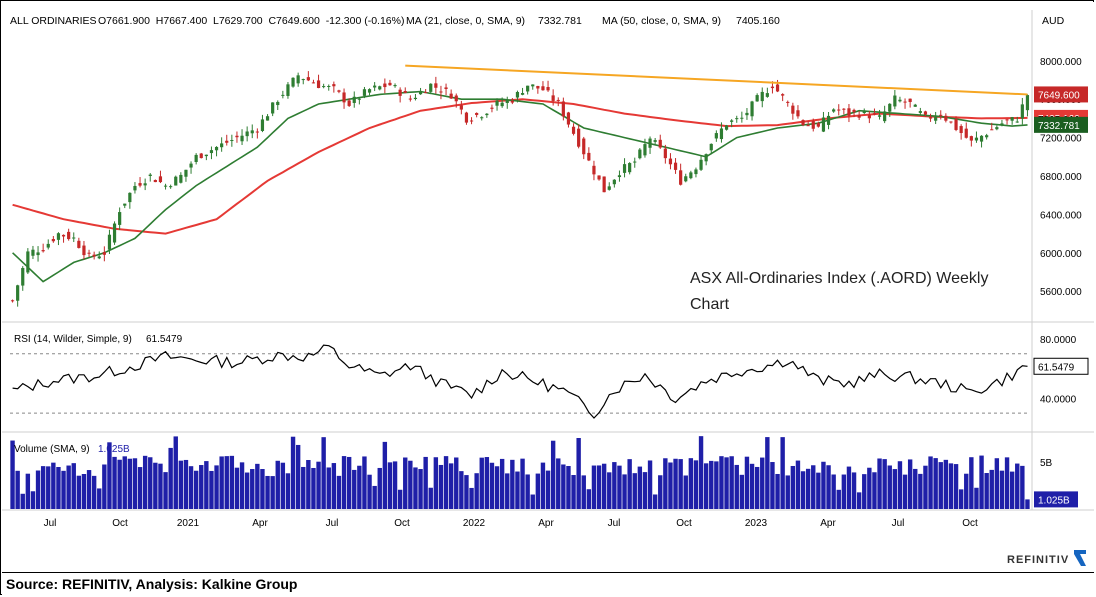  I want to click on volume-legend-value: 1.025B, so click(114, 449).